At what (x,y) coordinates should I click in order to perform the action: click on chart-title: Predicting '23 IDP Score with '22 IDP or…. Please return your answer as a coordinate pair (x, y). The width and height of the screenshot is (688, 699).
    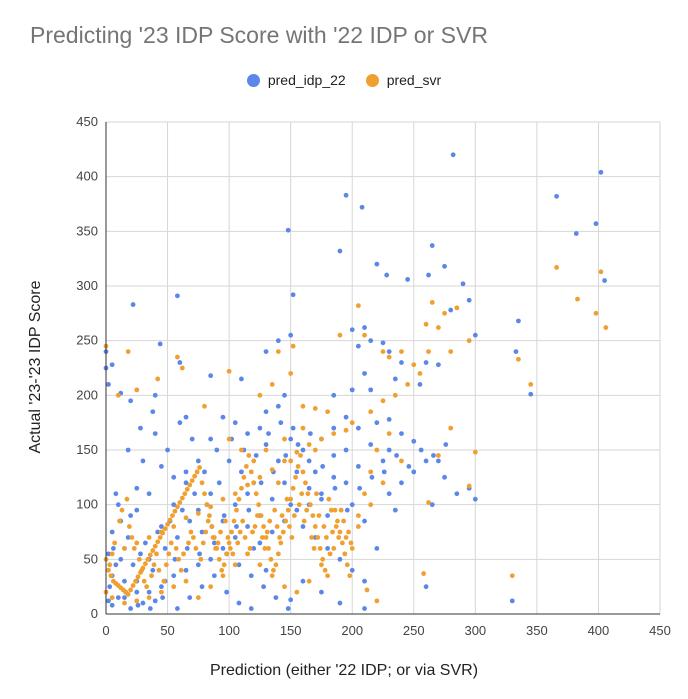
    Looking at the image, I should click on (259, 35).